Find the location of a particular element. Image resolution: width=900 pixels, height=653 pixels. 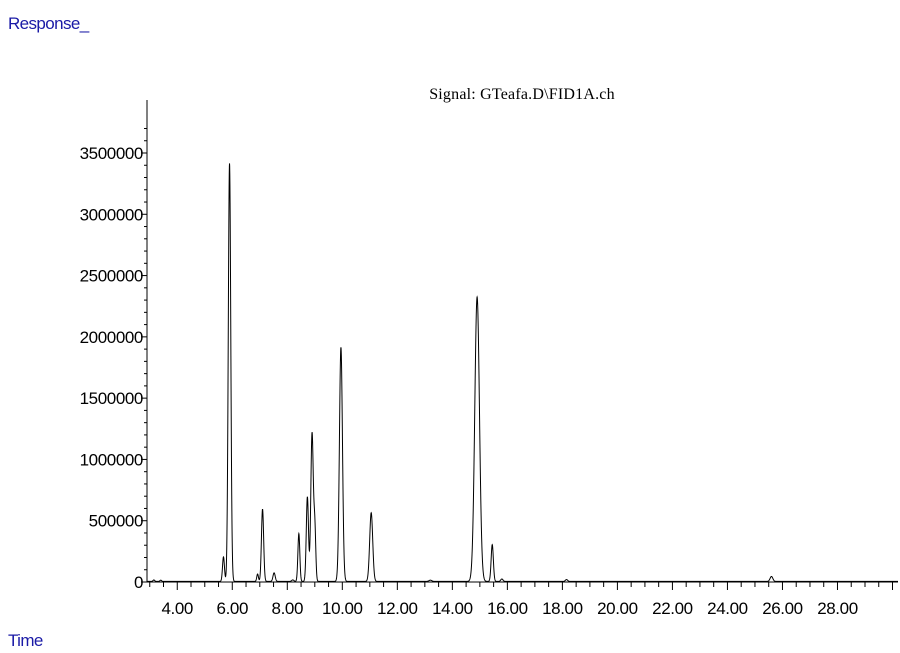

y-axis-label: Response_ is located at coordinates (48, 23).